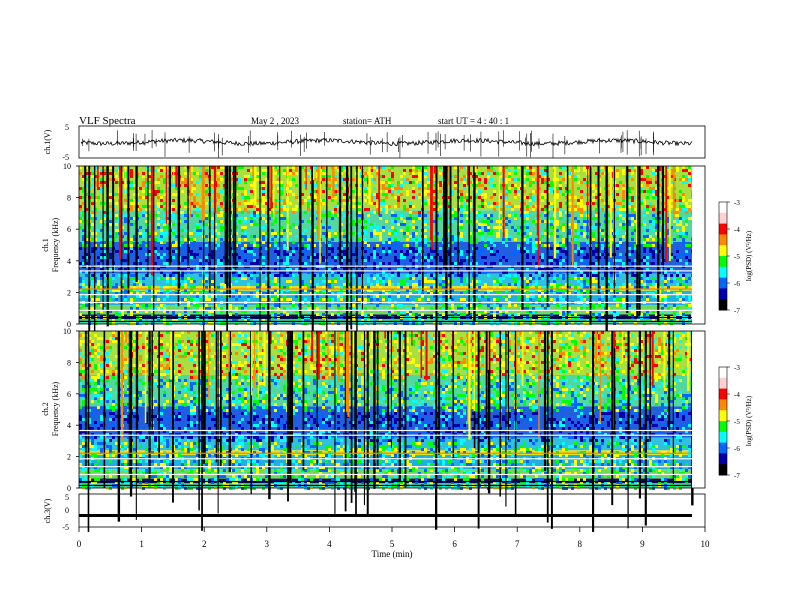  I want to click on spectrogram-band, so click(385, 288).